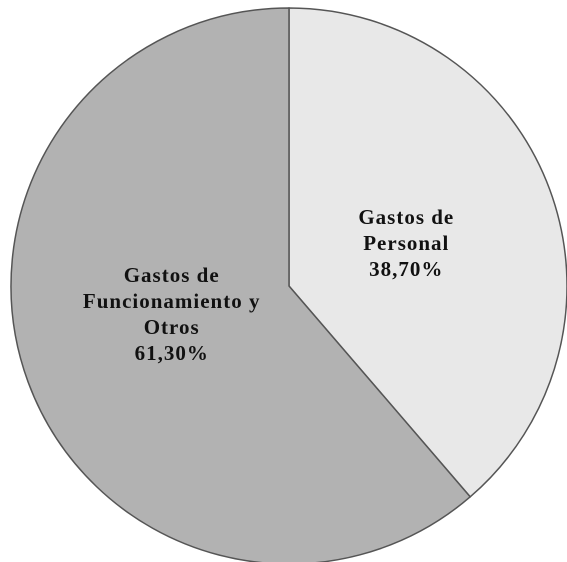 The image size is (567, 562). I want to click on category-label: Gastos de Personal, so click(406, 229).